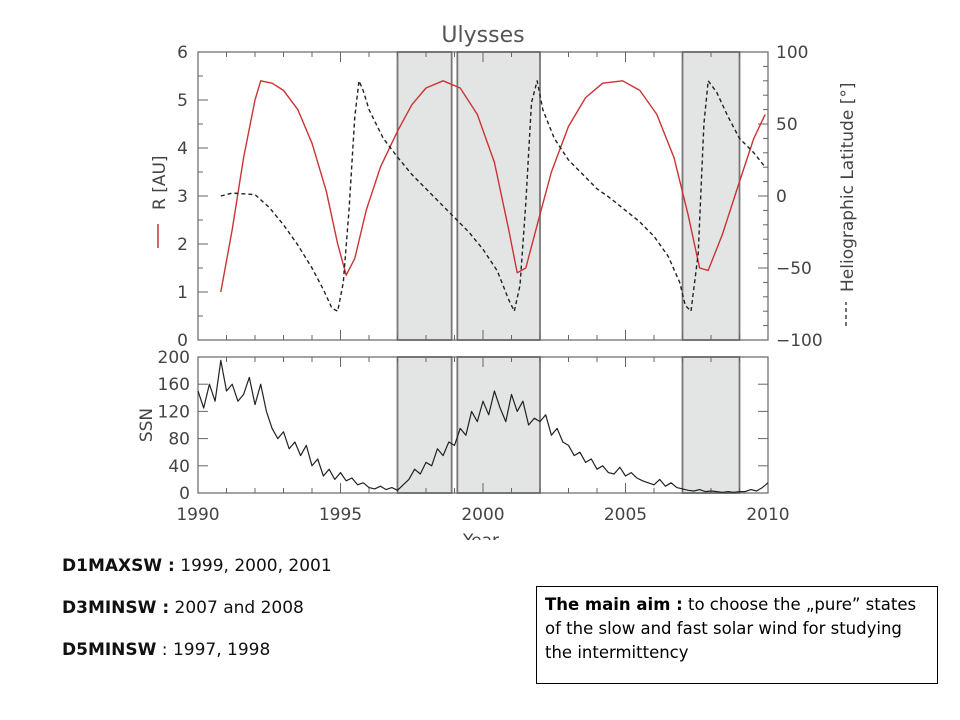 This screenshot has width=960, height=720. Describe the element at coordinates (147, 425) in the screenshot. I see `ssn-axis-label: SSN` at that location.